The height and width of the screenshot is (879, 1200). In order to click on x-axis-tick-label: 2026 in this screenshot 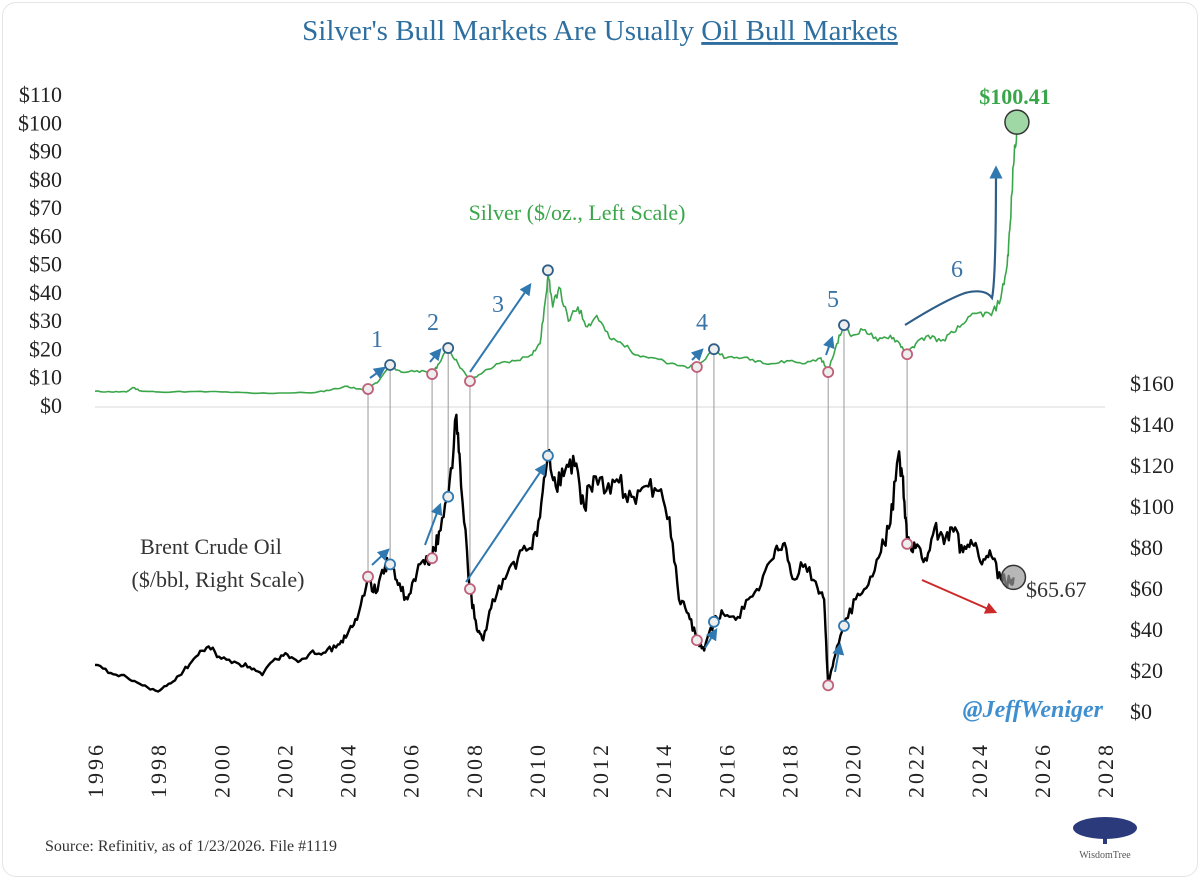, I will do `click(1042, 770)`.